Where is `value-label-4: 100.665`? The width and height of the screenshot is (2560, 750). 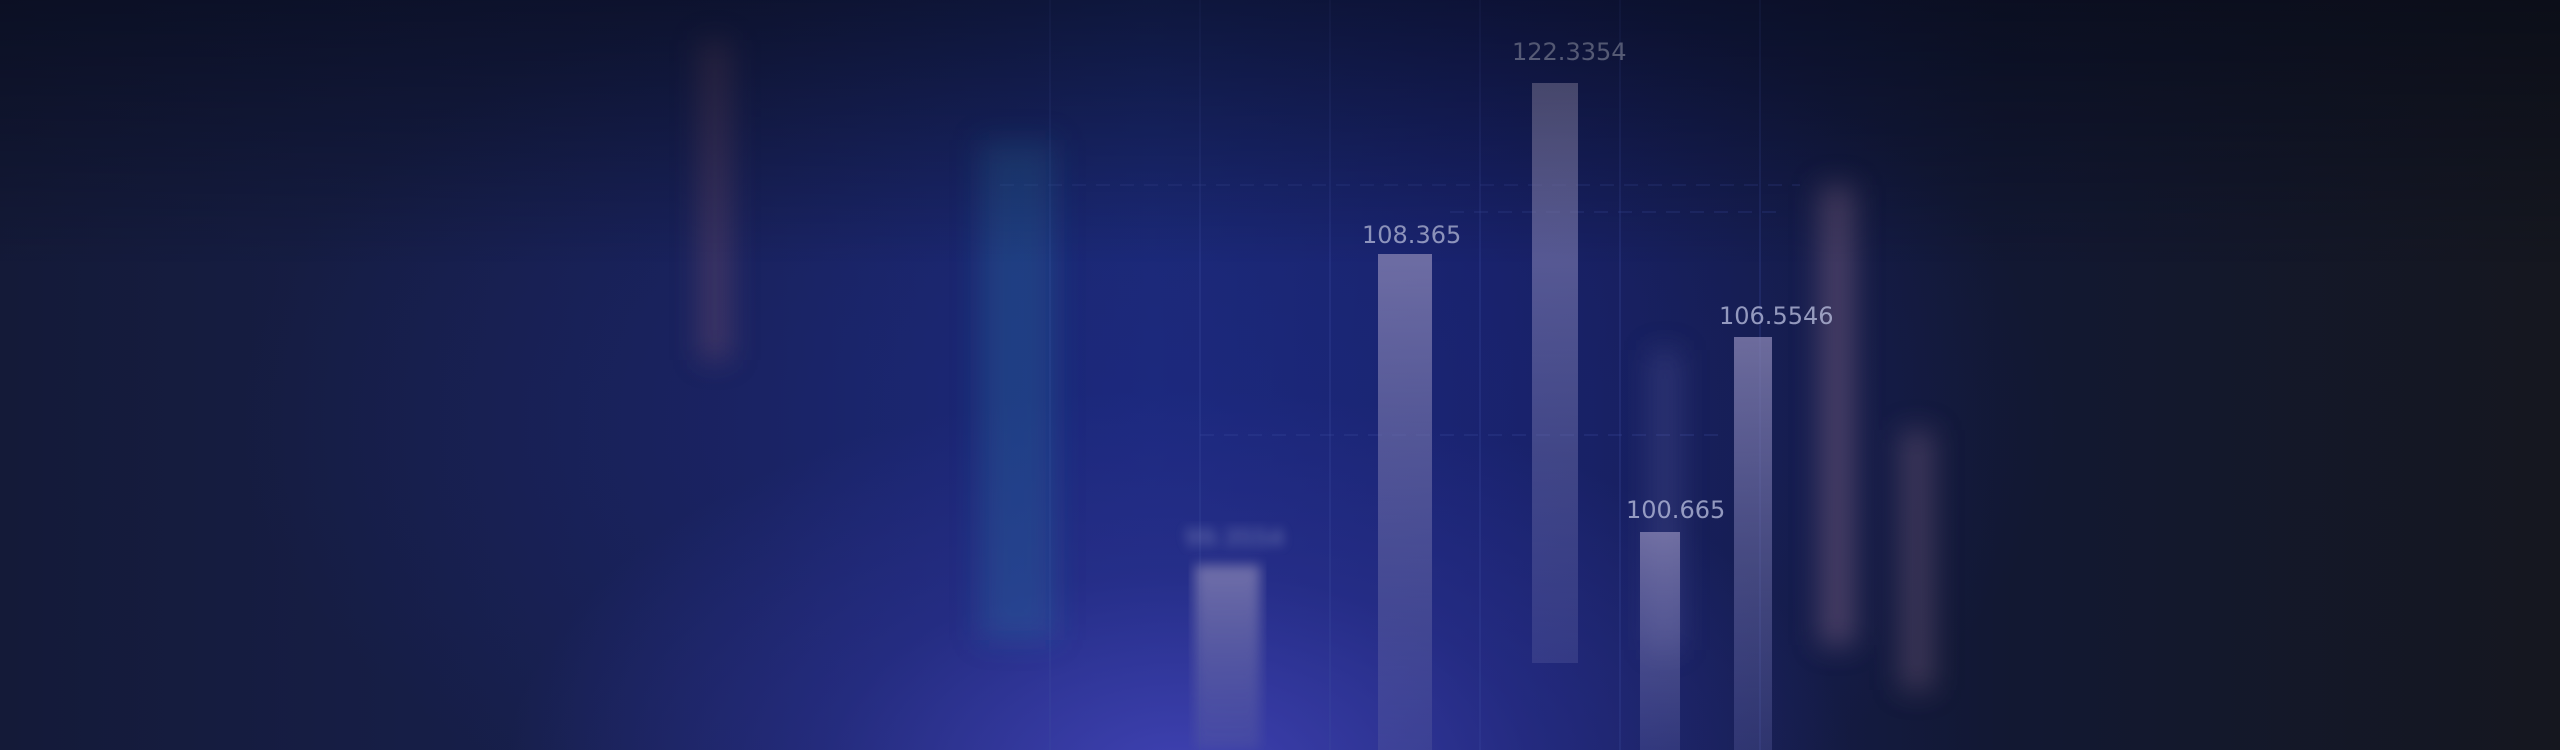
value-label-4: 100.665 is located at coordinates (1675, 510).